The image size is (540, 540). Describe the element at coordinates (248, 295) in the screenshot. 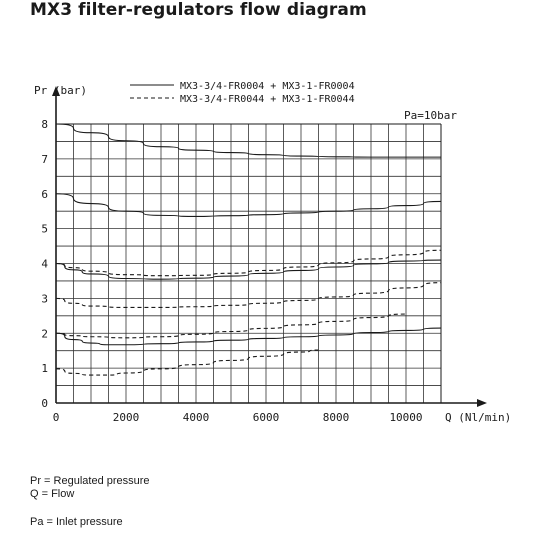

I see `series-line-dashed-3bar` at that location.